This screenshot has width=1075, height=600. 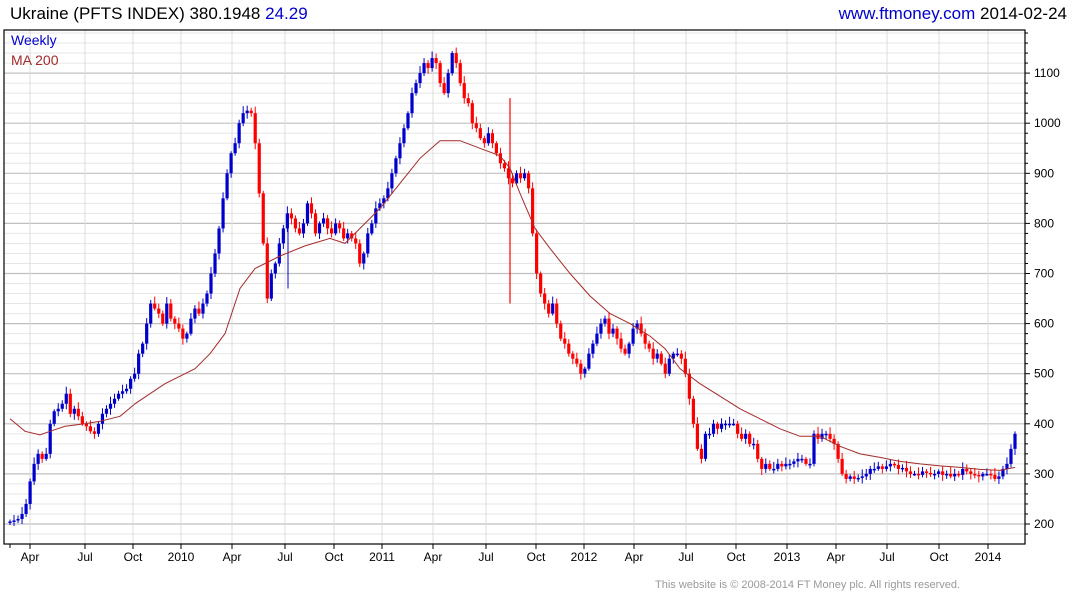 I want to click on title-text: Ukraine (PFTS INDEX) 380.1948, so click(x=135, y=13).